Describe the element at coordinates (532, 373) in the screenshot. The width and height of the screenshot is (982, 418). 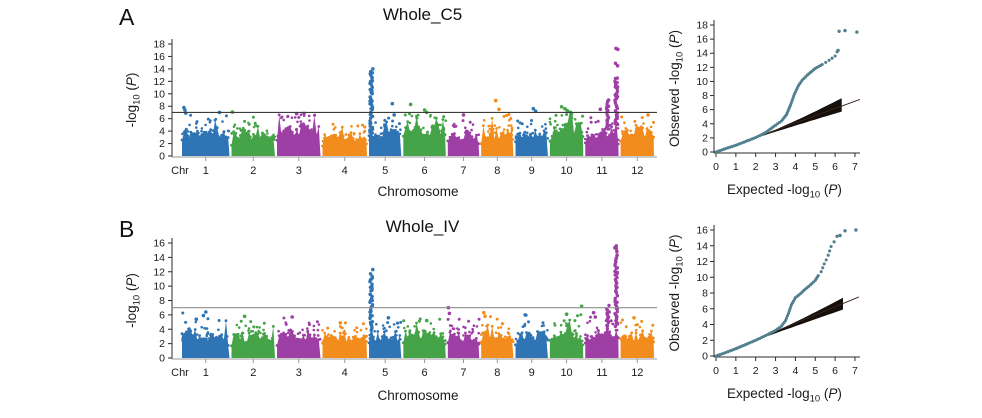
I see `svg-text: 9` at that location.